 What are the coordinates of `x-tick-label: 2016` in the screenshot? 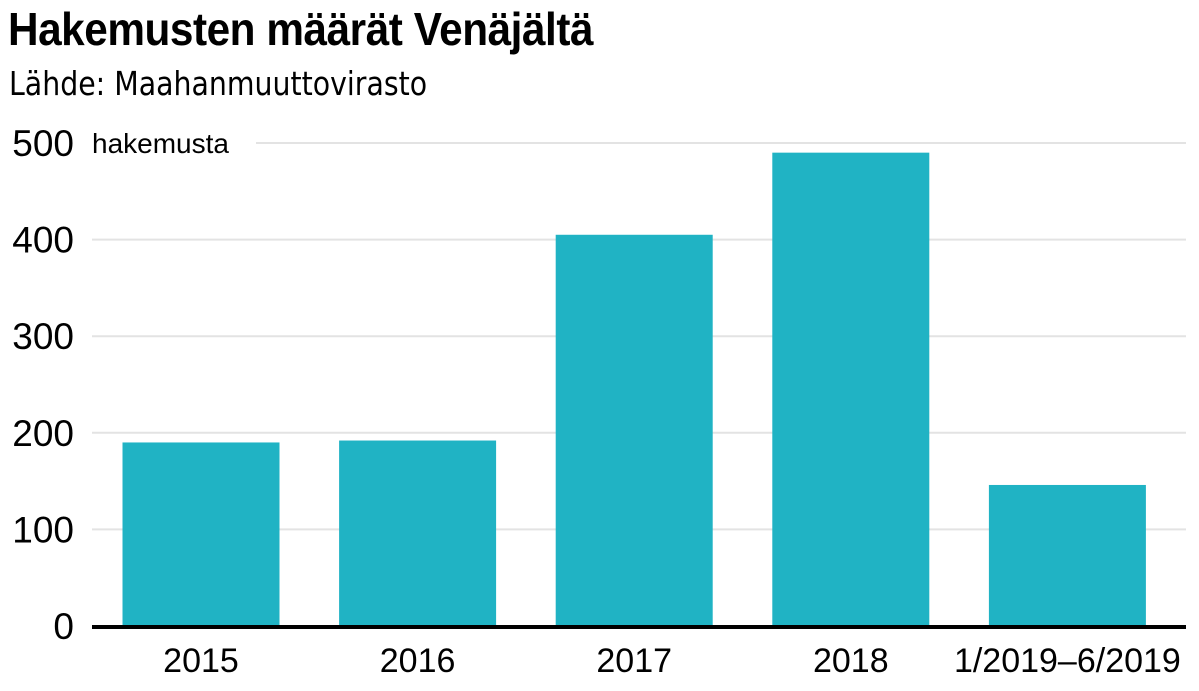 It's located at (418, 661).